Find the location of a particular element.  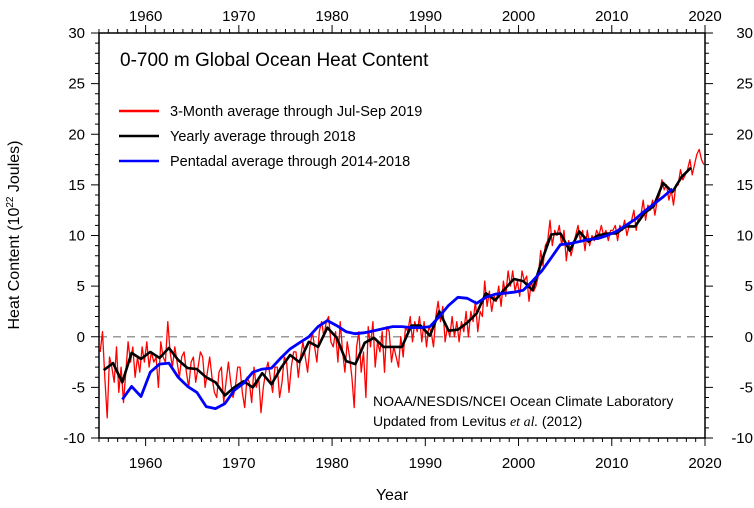

y-axis-title: Heat Content (1022 Joules) is located at coordinates (14, 234).